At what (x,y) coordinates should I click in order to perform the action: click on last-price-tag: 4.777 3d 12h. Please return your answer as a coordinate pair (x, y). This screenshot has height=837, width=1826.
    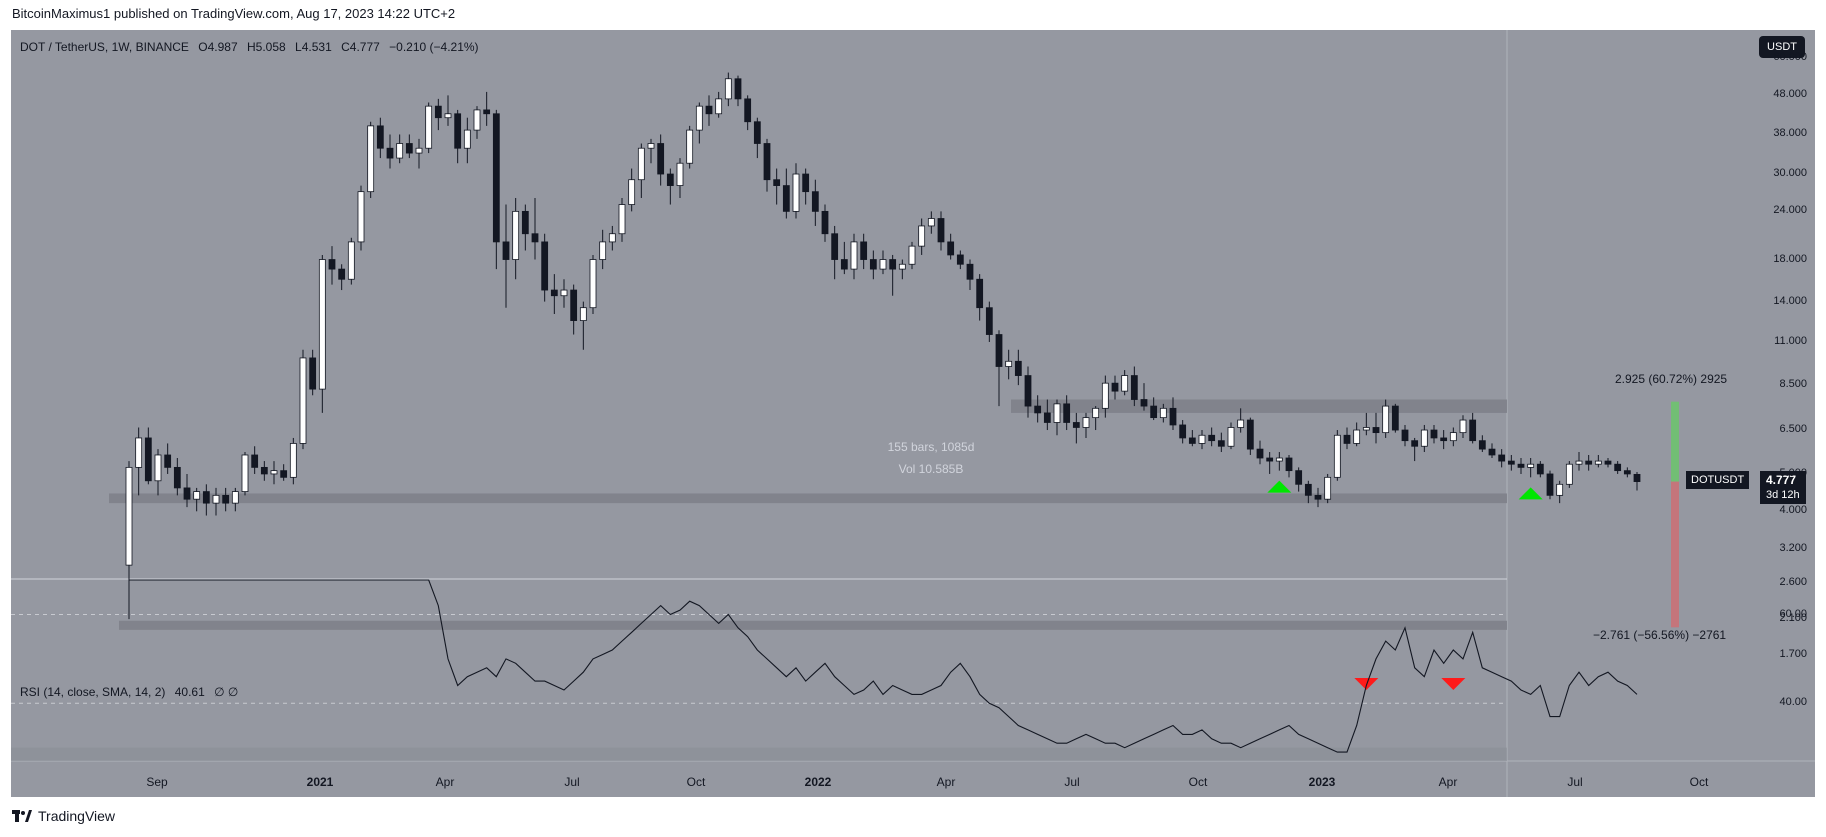
    Looking at the image, I should click on (1783, 487).